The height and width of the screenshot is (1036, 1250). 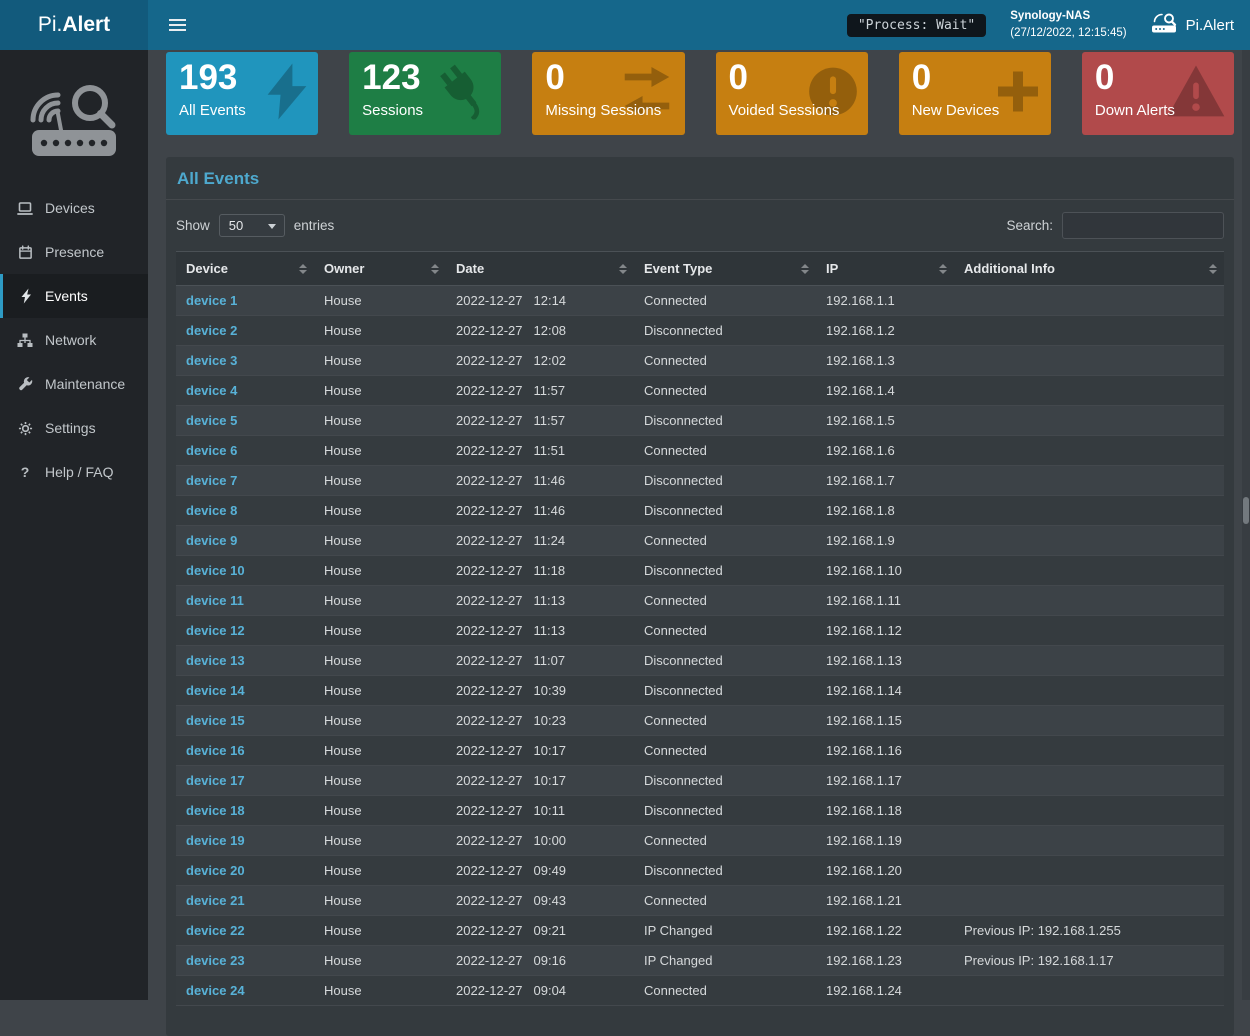 I want to click on device-cell: device 19, so click(x=245, y=840).